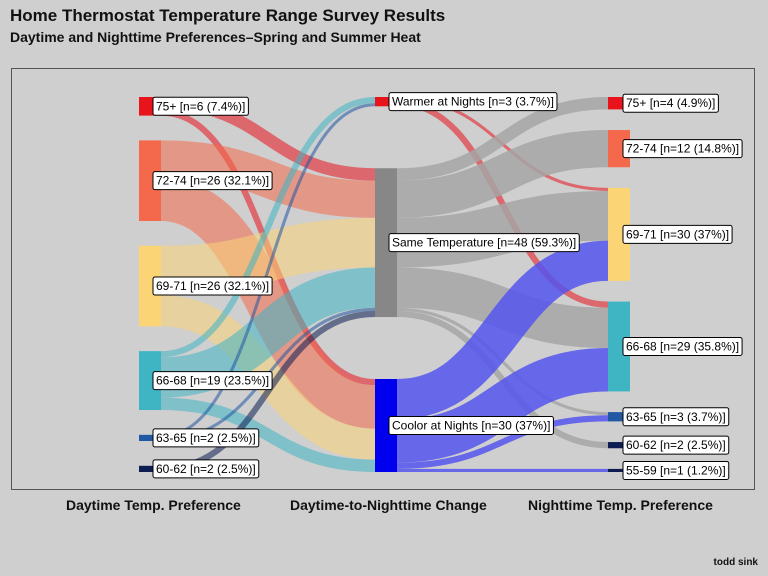  What do you see at coordinates (735, 562) in the screenshot?
I see `author-credit: todd sink` at bounding box center [735, 562].